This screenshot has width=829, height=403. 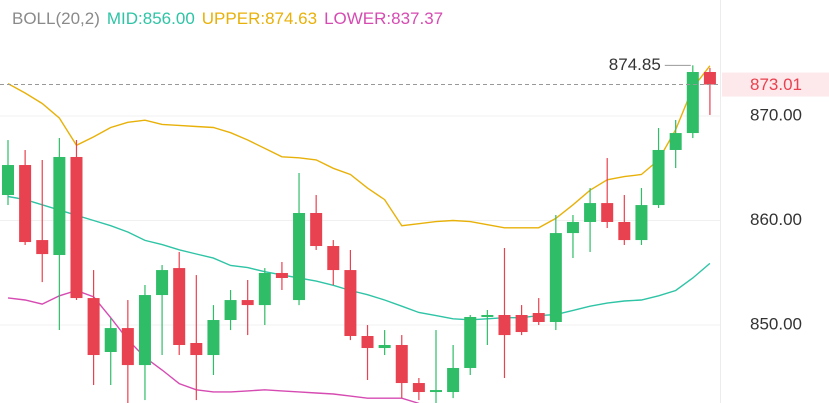 What do you see at coordinates (384, 18) in the screenshot?
I see `legend-entry: LOWER:837.37` at bounding box center [384, 18].